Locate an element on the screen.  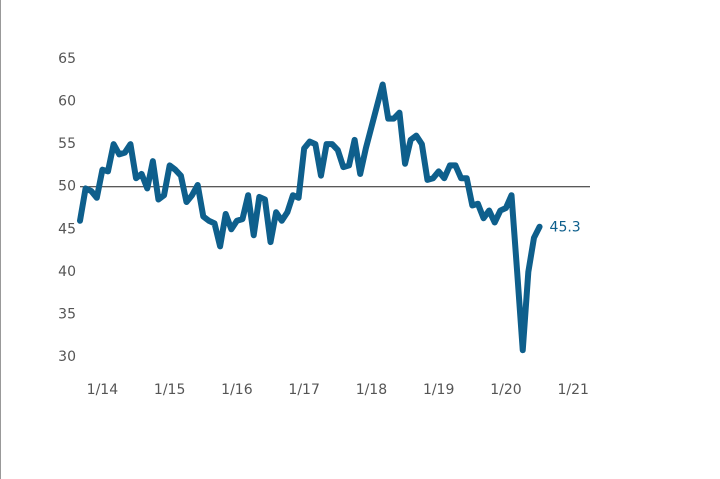
x-tick-label: 1/21 is located at coordinates (572, 390).